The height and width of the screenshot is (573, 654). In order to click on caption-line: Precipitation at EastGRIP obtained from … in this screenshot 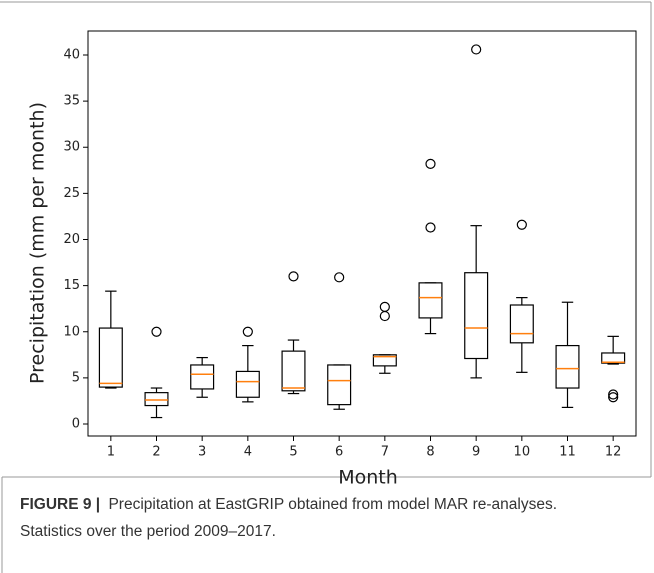, I will do `click(332, 504)`.